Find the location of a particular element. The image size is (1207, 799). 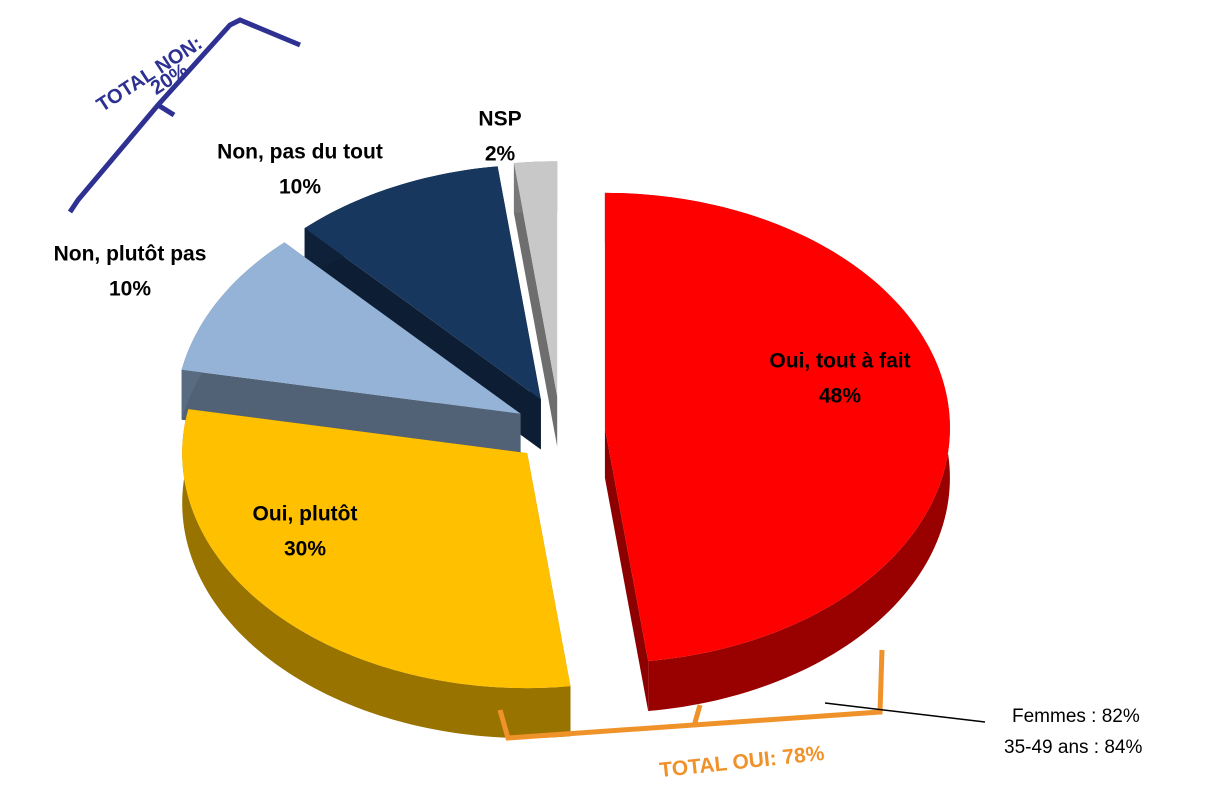

slice-value-label: 48% is located at coordinates (840, 396).